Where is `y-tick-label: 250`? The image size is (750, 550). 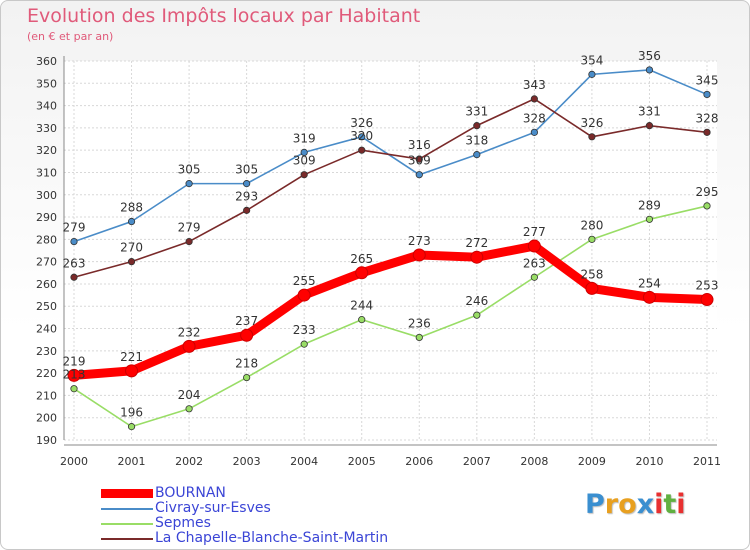 y-tick-label: 250 is located at coordinates (46, 306).